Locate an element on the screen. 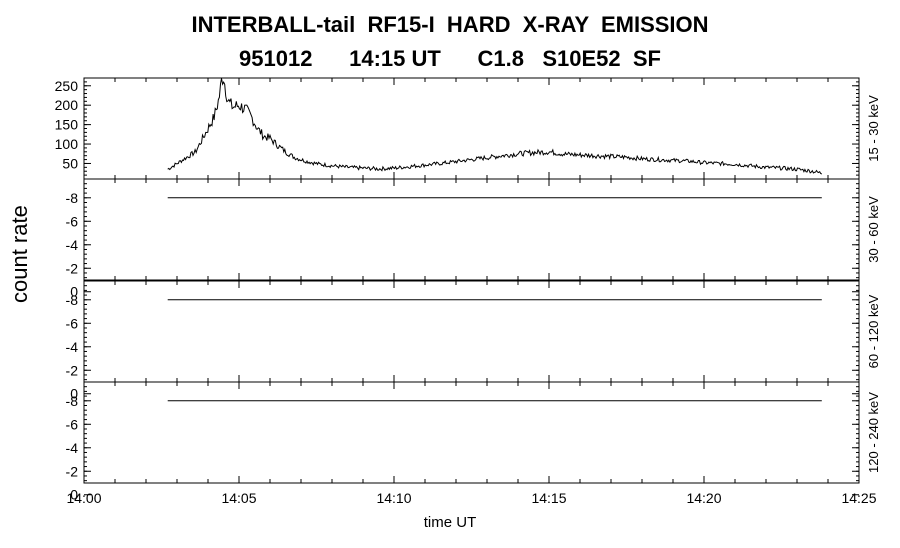  band-label: 15 - 30 keV is located at coordinates (873, 128).